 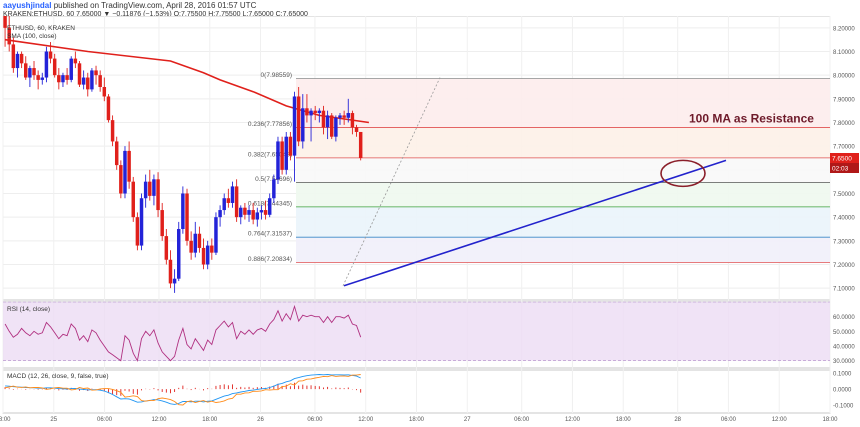 I want to click on fib-level-label: 0(7.98559), so click(x=276, y=75).